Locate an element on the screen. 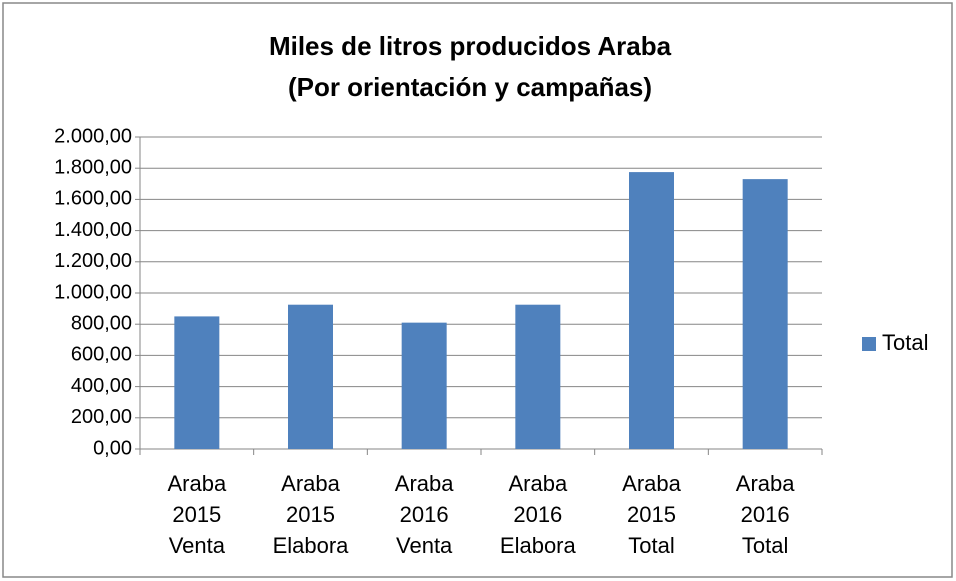 This screenshot has width=956, height=581. legend-swatch is located at coordinates (869, 344).